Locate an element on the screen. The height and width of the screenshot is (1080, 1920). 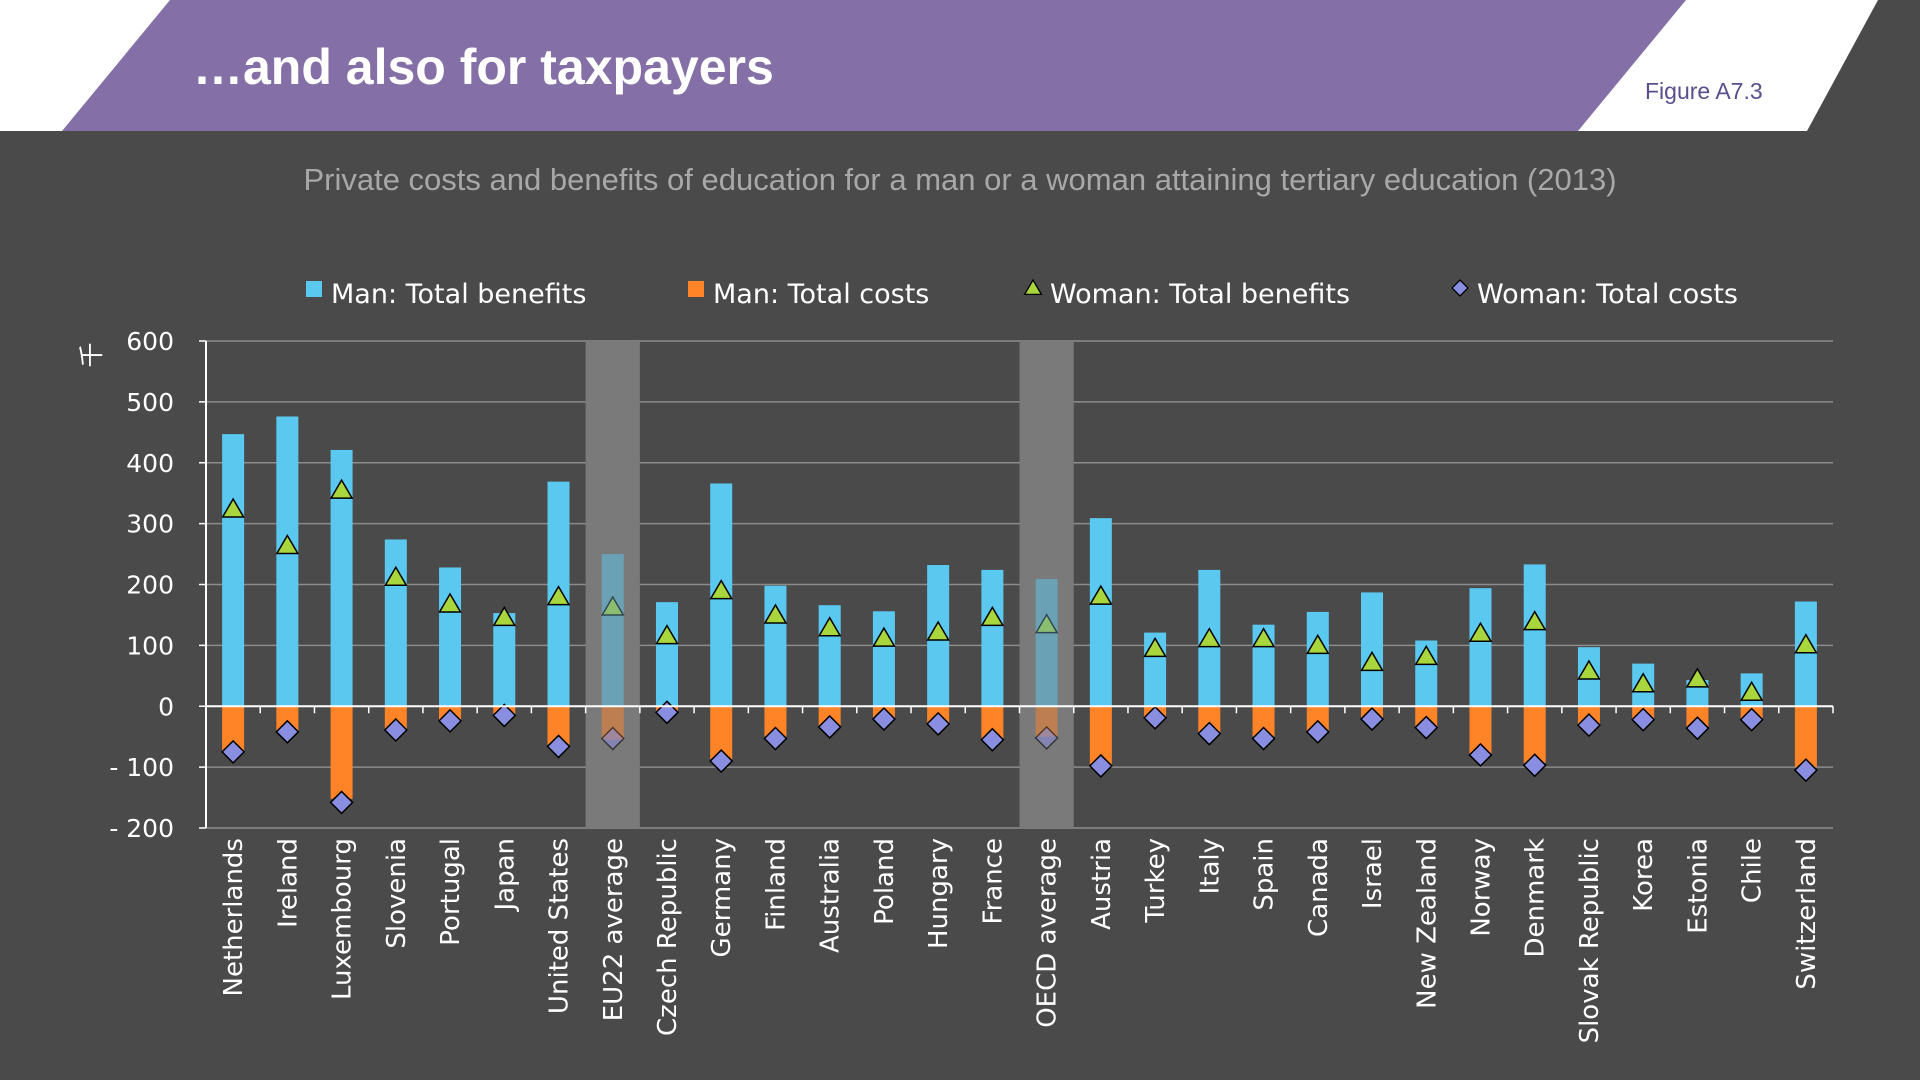
x-category-label: Turkey is located at coordinates (1156, 881).